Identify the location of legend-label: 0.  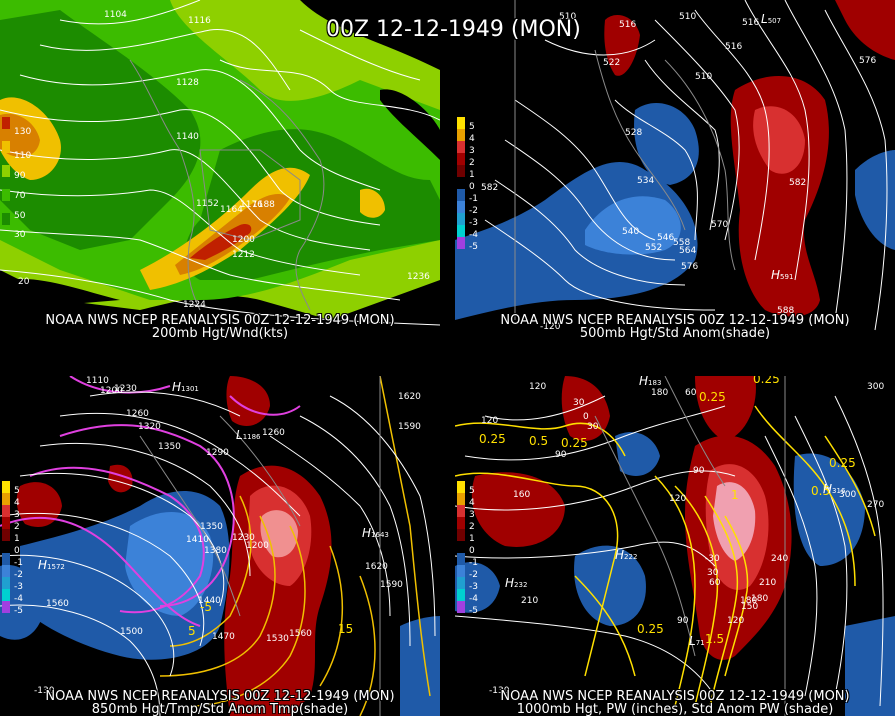
(472, 551).